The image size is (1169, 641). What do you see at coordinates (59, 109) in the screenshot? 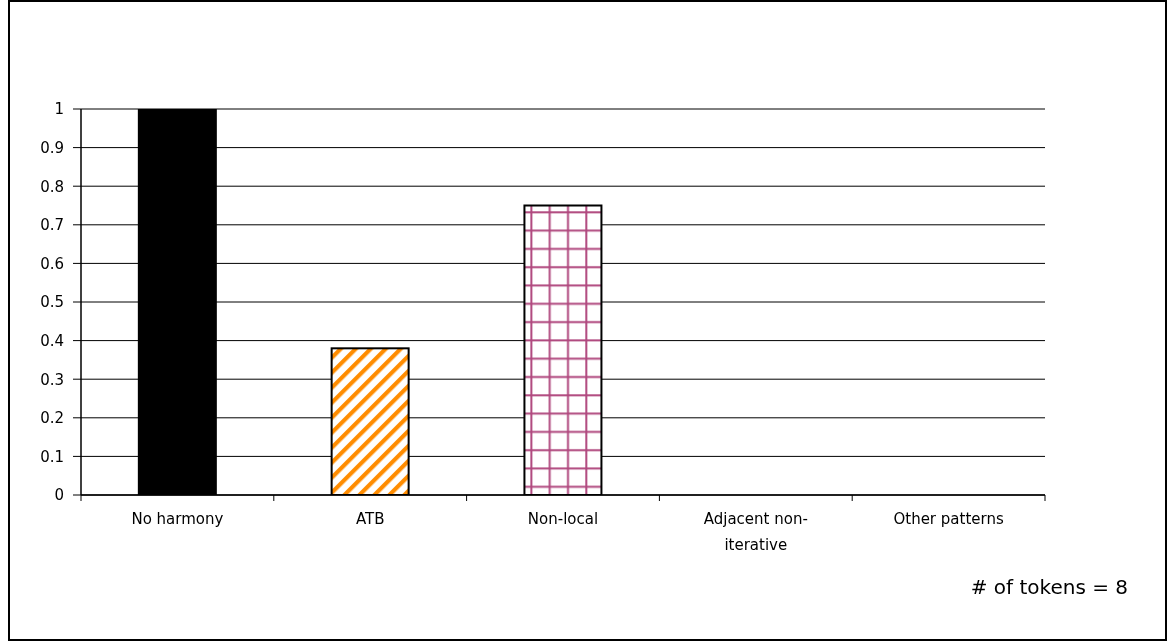
I see `y-tick-label: 1` at bounding box center [59, 109].